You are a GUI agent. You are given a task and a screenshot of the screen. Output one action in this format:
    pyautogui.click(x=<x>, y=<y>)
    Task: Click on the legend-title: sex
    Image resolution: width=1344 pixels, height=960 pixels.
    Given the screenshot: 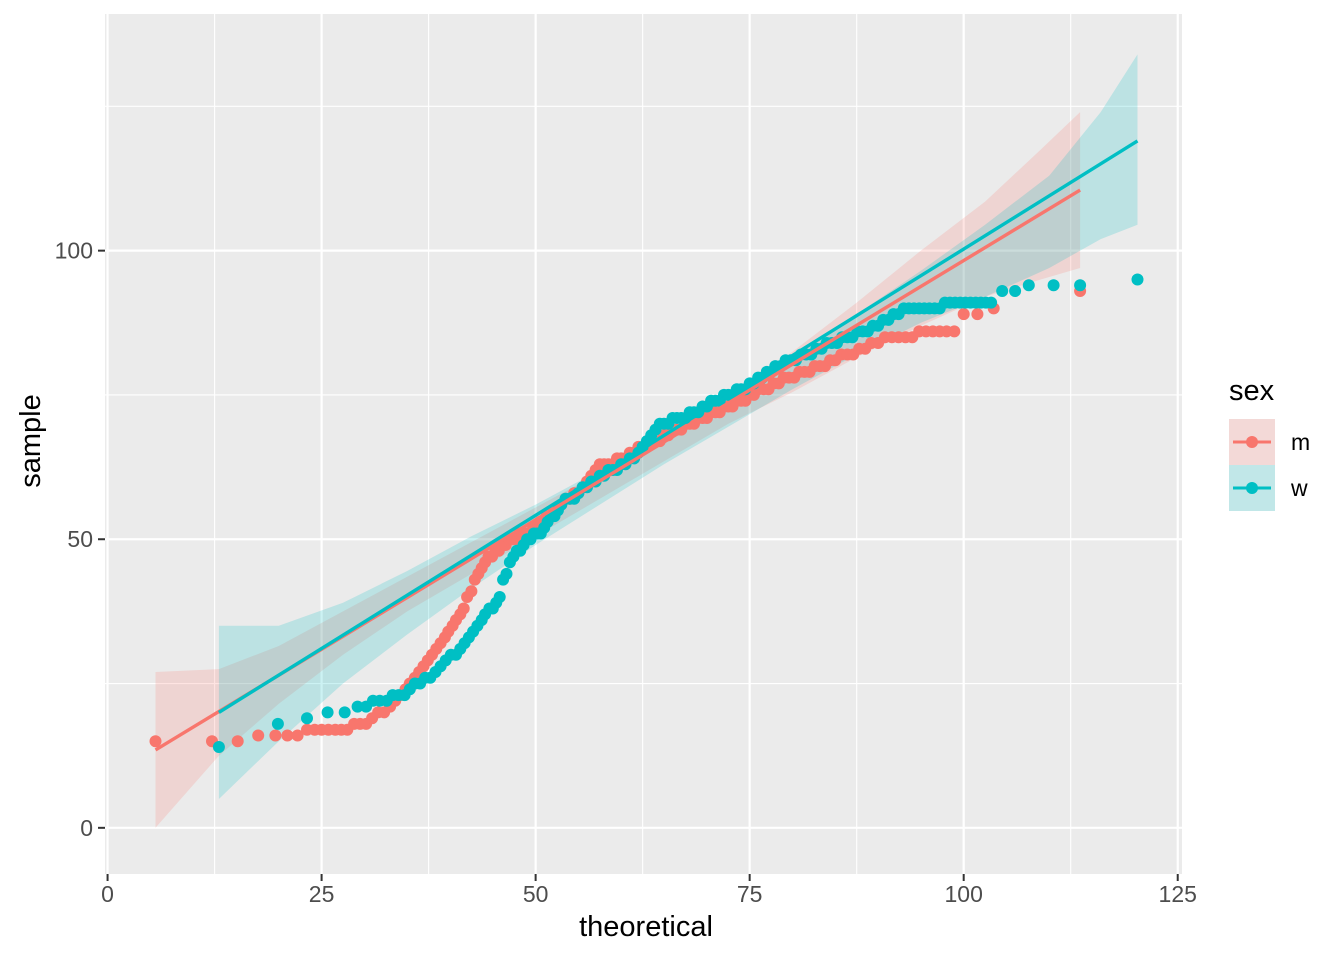 What is the action you would take?
    pyautogui.click(x=1252, y=391)
    